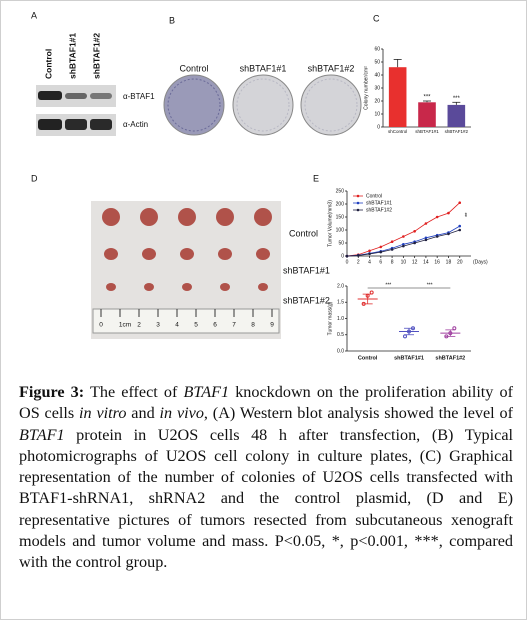 The width and height of the screenshot is (527, 620). Describe the element at coordinates (377, 49) in the screenshot. I see `y-tick-label: 60` at that location.